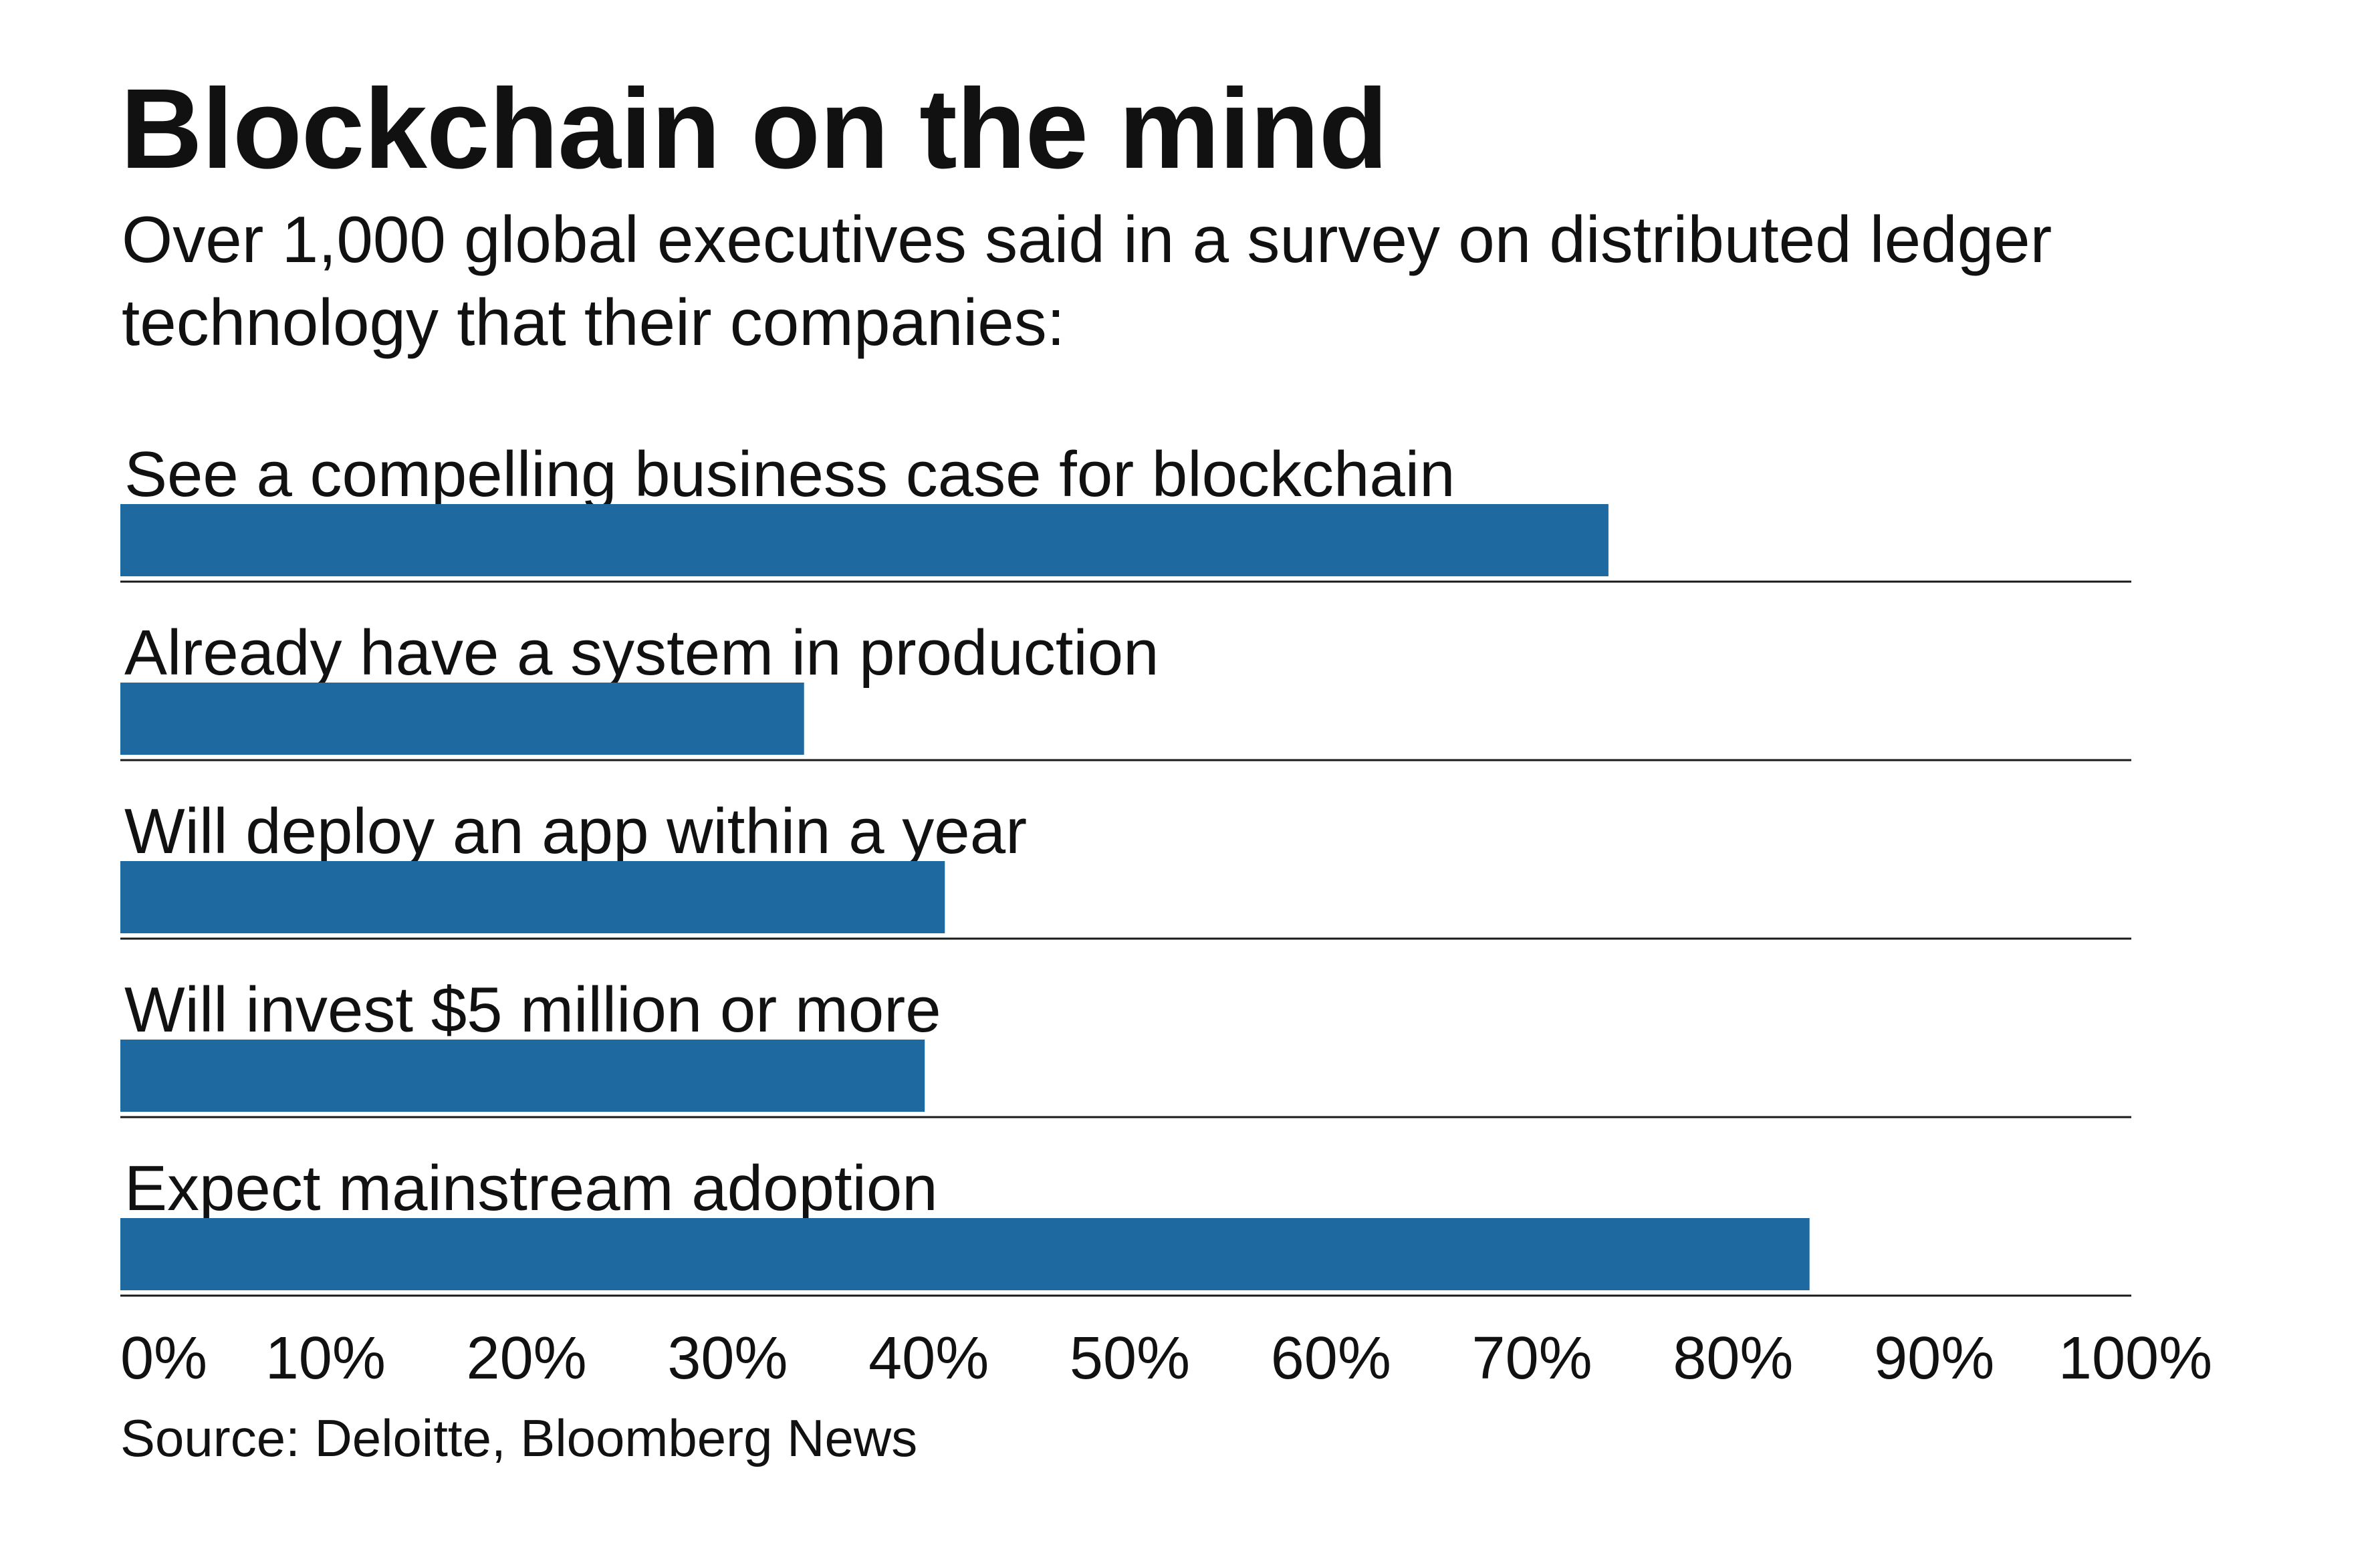 This screenshot has width=2380, height=1551. Describe the element at coordinates (527, 1358) in the screenshot. I see `x-tick-label: 20%` at that location.